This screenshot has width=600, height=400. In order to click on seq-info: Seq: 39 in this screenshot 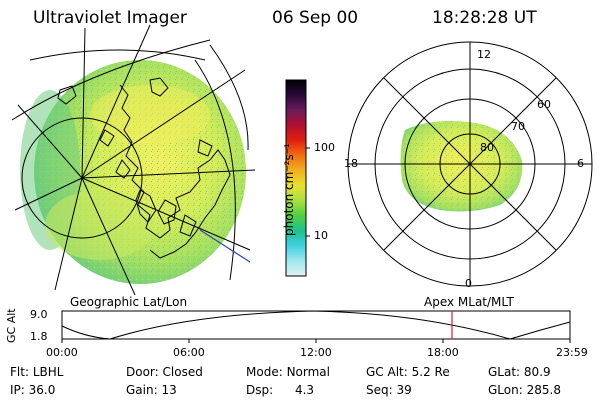, I will do `click(389, 390)`.